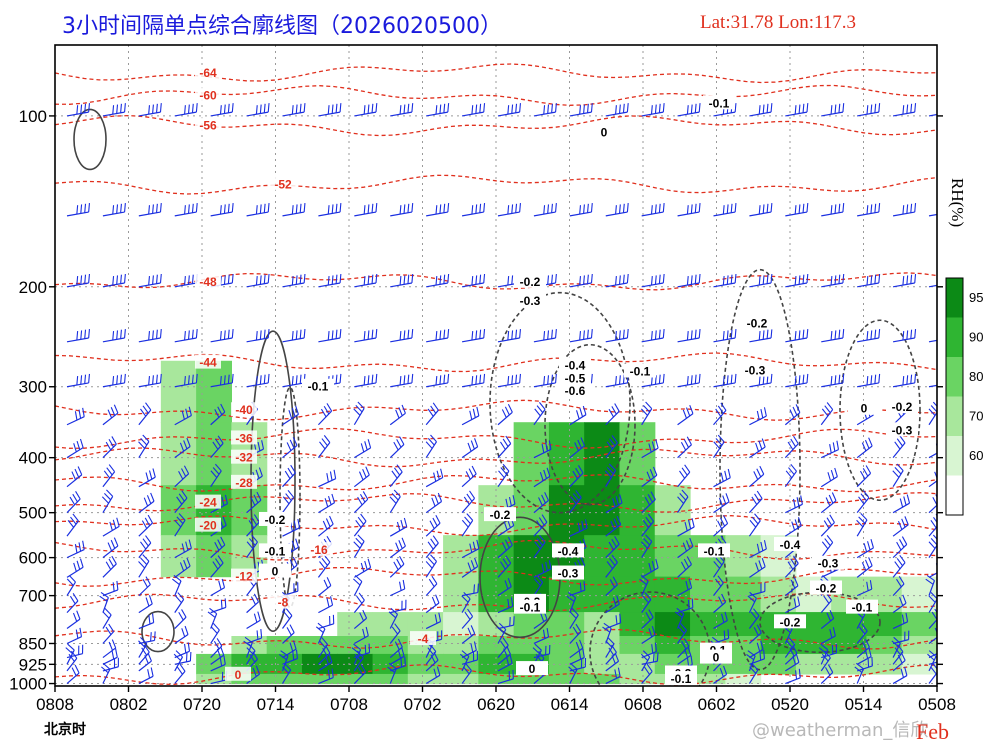  Describe the element at coordinates (790, 545) in the screenshot. I see `omega-label-text: -0.4` at that location.